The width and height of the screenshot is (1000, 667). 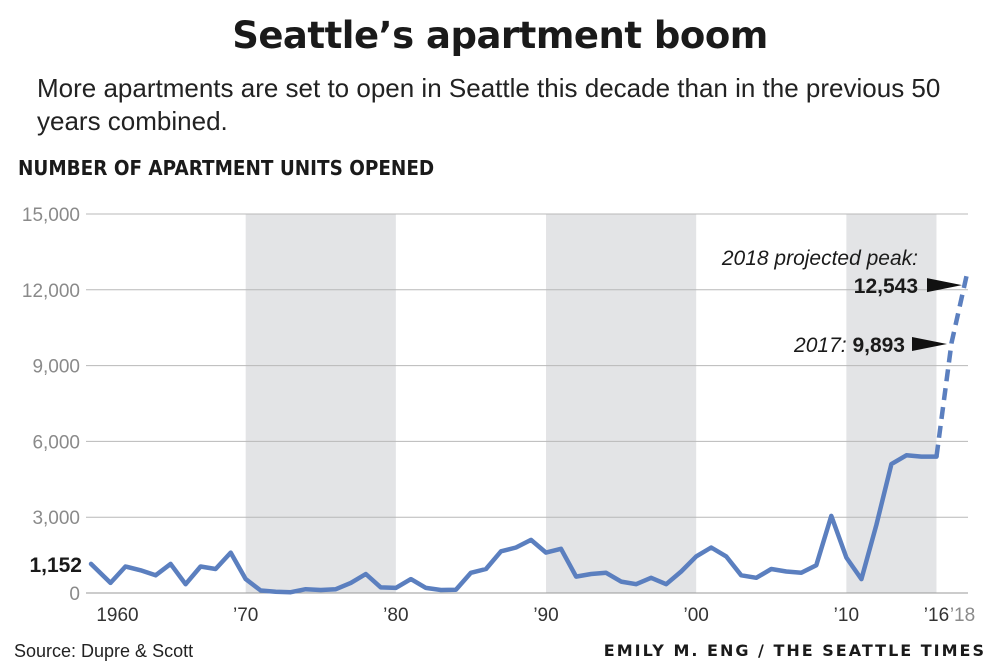 What do you see at coordinates (545, 615) in the screenshot?
I see `x-tick-label: ’90` at bounding box center [545, 615].